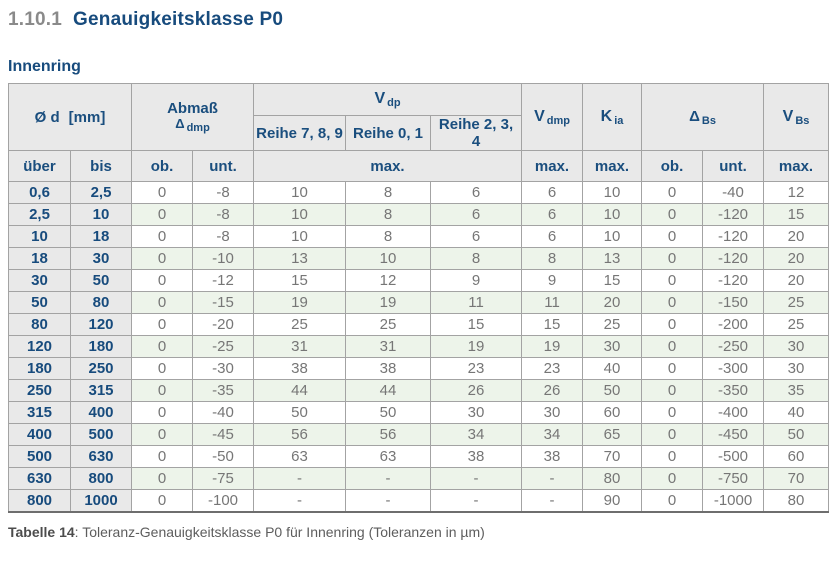  What do you see at coordinates (552, 324) in the screenshot?
I see `value-cell: 15` at bounding box center [552, 324].